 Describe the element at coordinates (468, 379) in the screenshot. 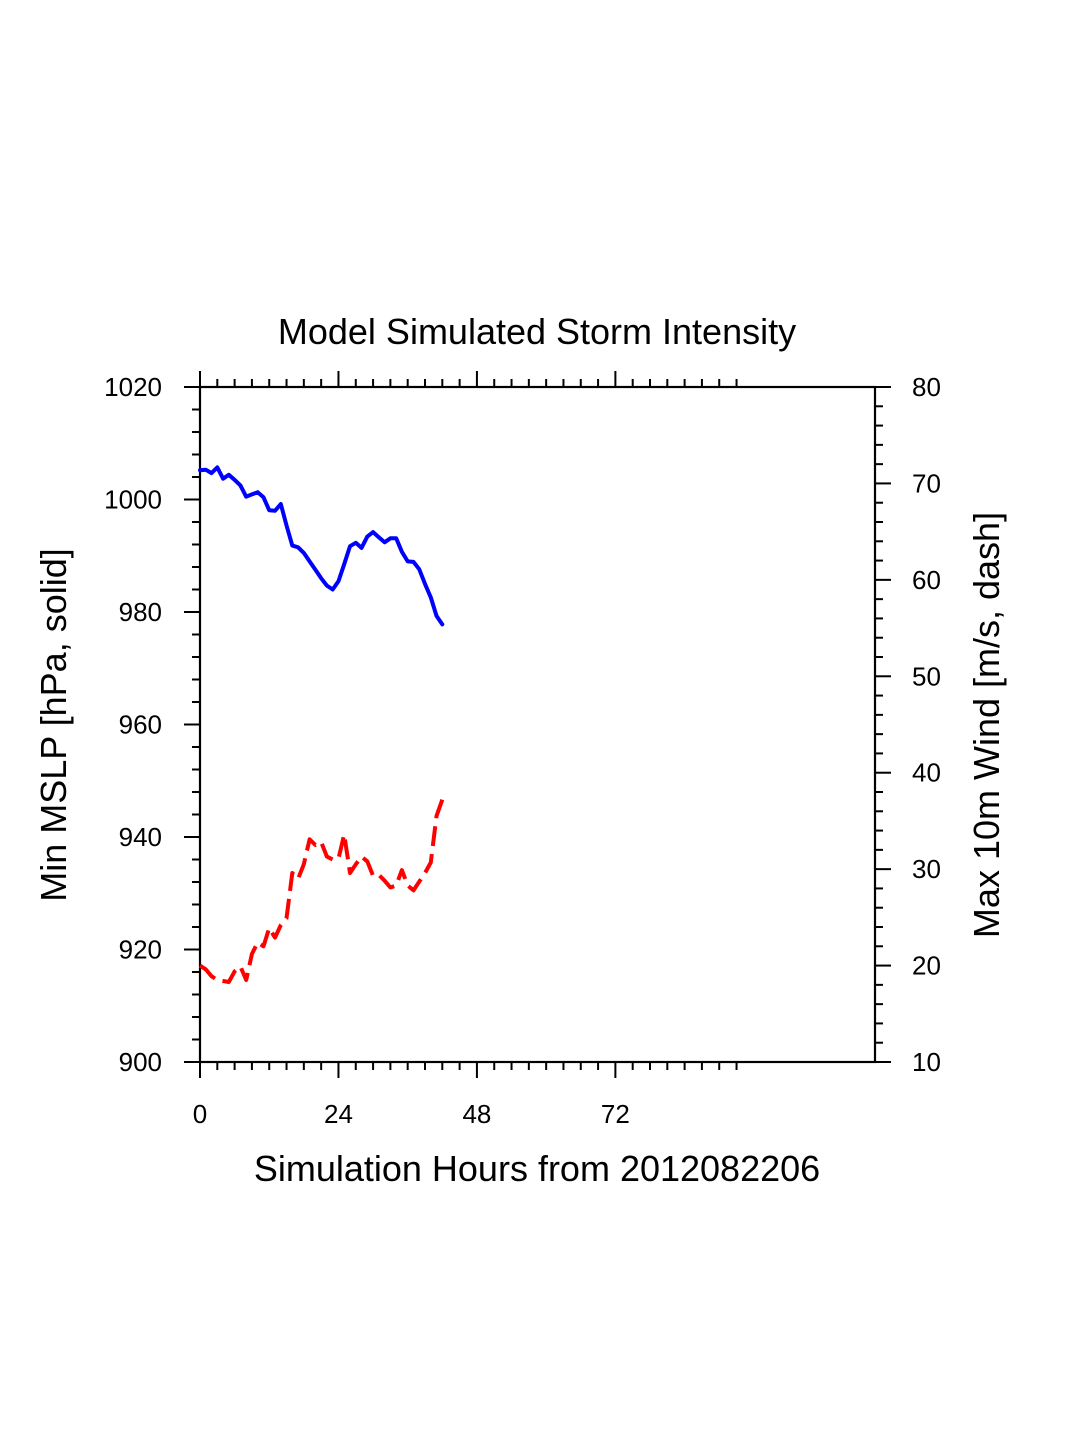

I see `x-axis-top-ticks` at that location.